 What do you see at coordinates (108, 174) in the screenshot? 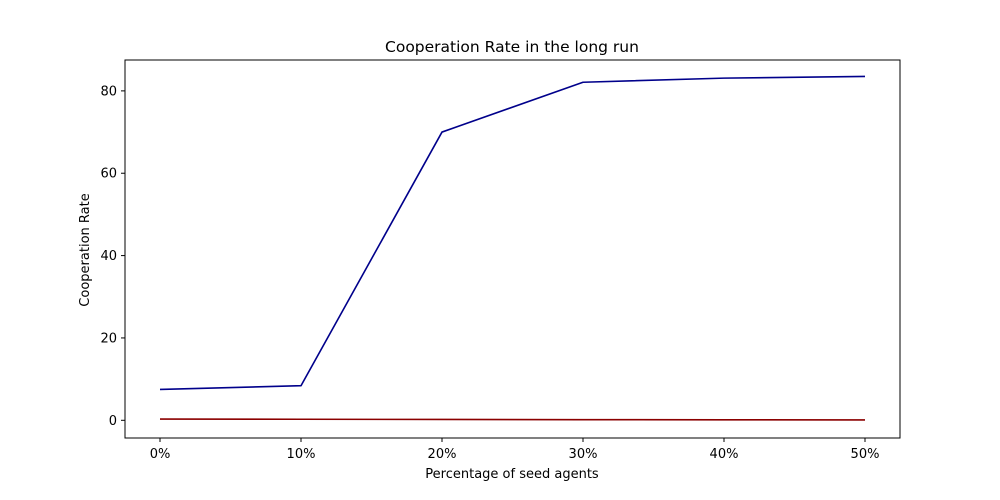
I see `y-tick-label: 60` at bounding box center [108, 174].